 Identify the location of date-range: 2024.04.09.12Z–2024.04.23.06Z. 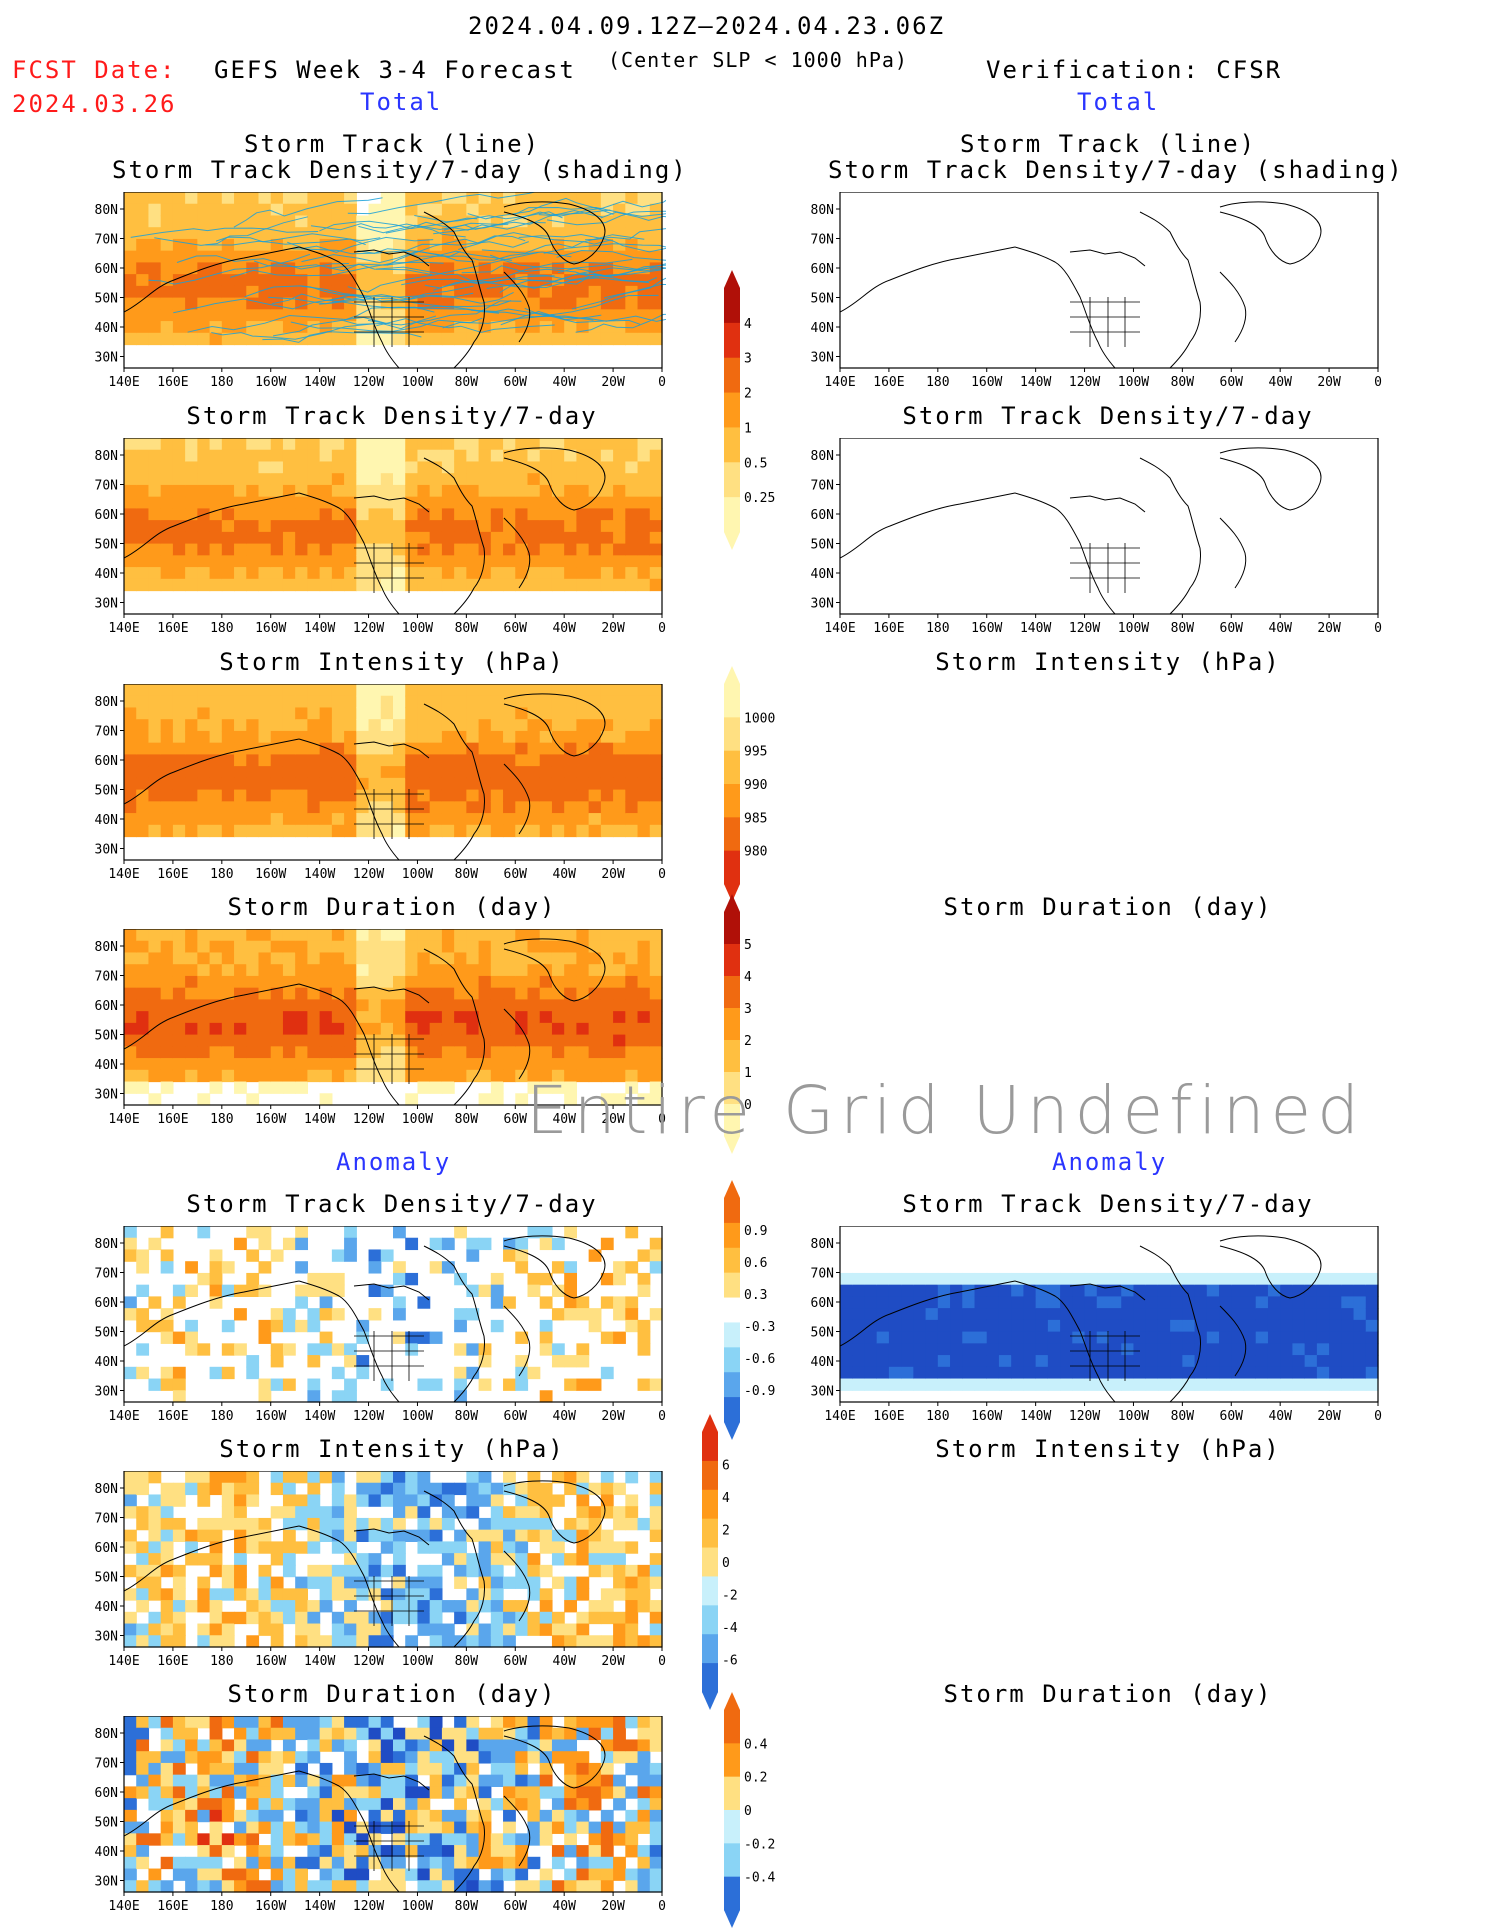
(707, 26).